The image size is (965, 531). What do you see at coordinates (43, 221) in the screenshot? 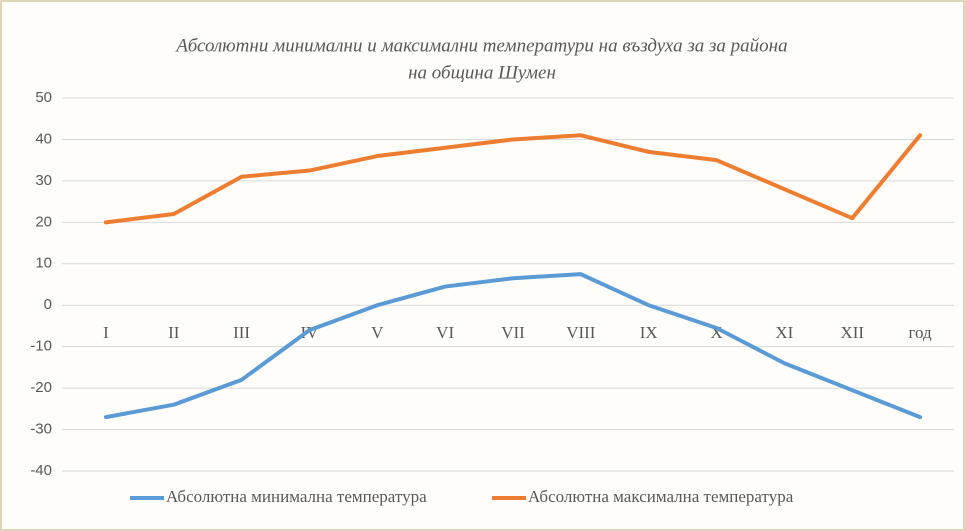
I see `y-tick-label: 20` at bounding box center [43, 221].